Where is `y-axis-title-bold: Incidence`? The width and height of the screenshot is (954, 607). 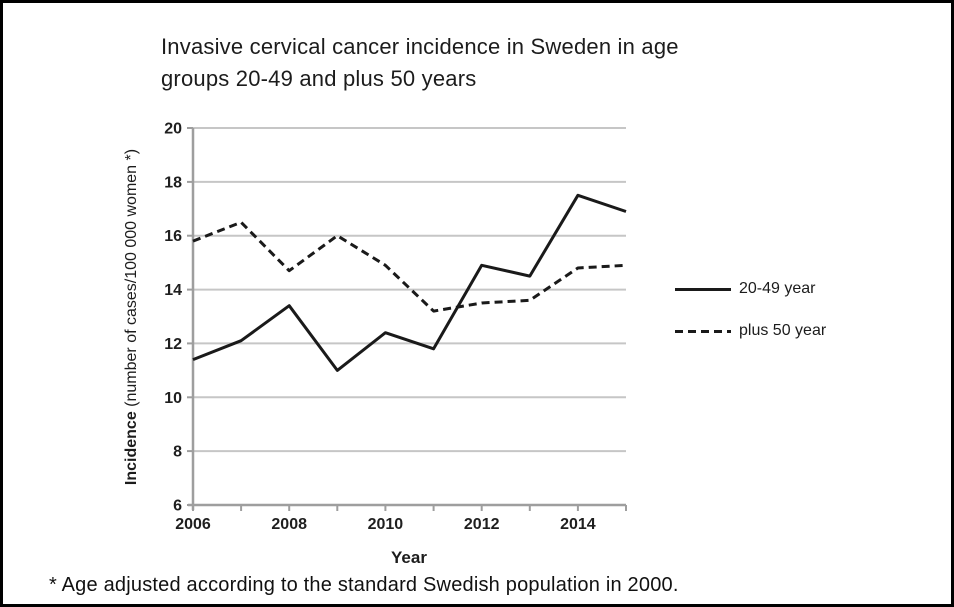 y-axis-title-bold: Incidence is located at coordinates (131, 448).